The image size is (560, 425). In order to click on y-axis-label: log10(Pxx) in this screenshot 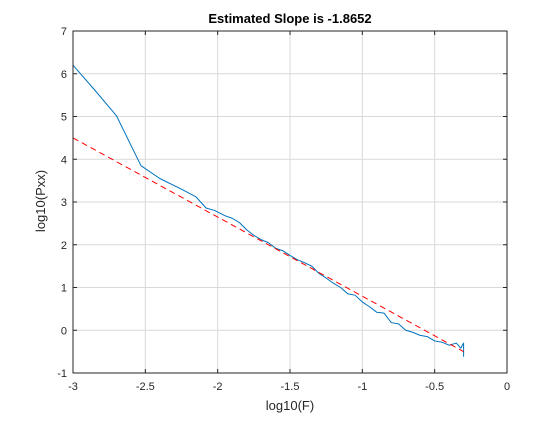, I will do `click(40, 201)`.